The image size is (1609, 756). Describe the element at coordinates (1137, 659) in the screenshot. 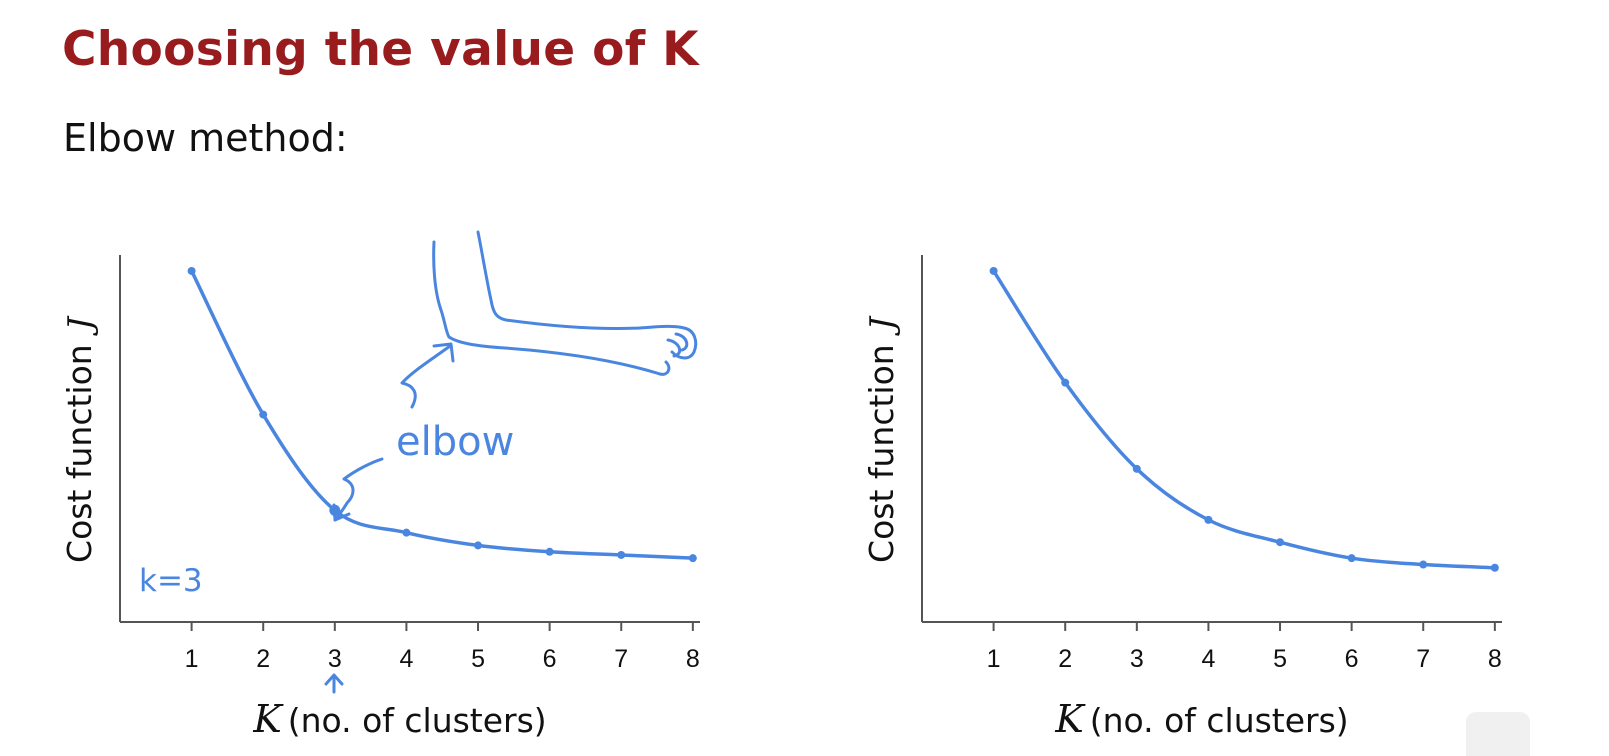

I see `x-tick-label-right-3: 3` at that location.